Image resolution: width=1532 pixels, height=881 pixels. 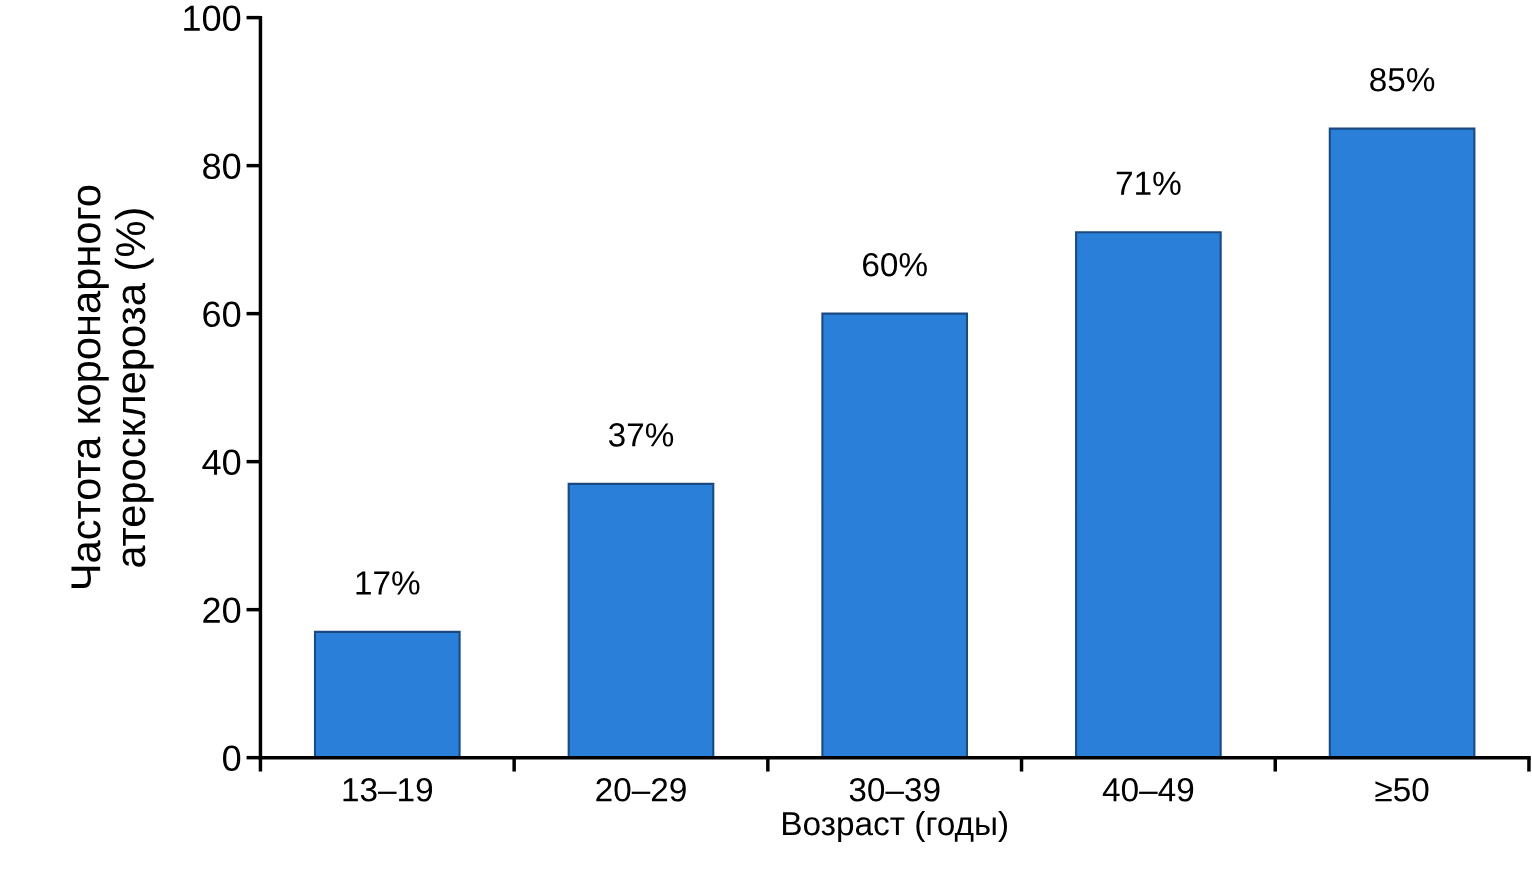 I want to click on data-label: 17%, so click(x=388, y=583).